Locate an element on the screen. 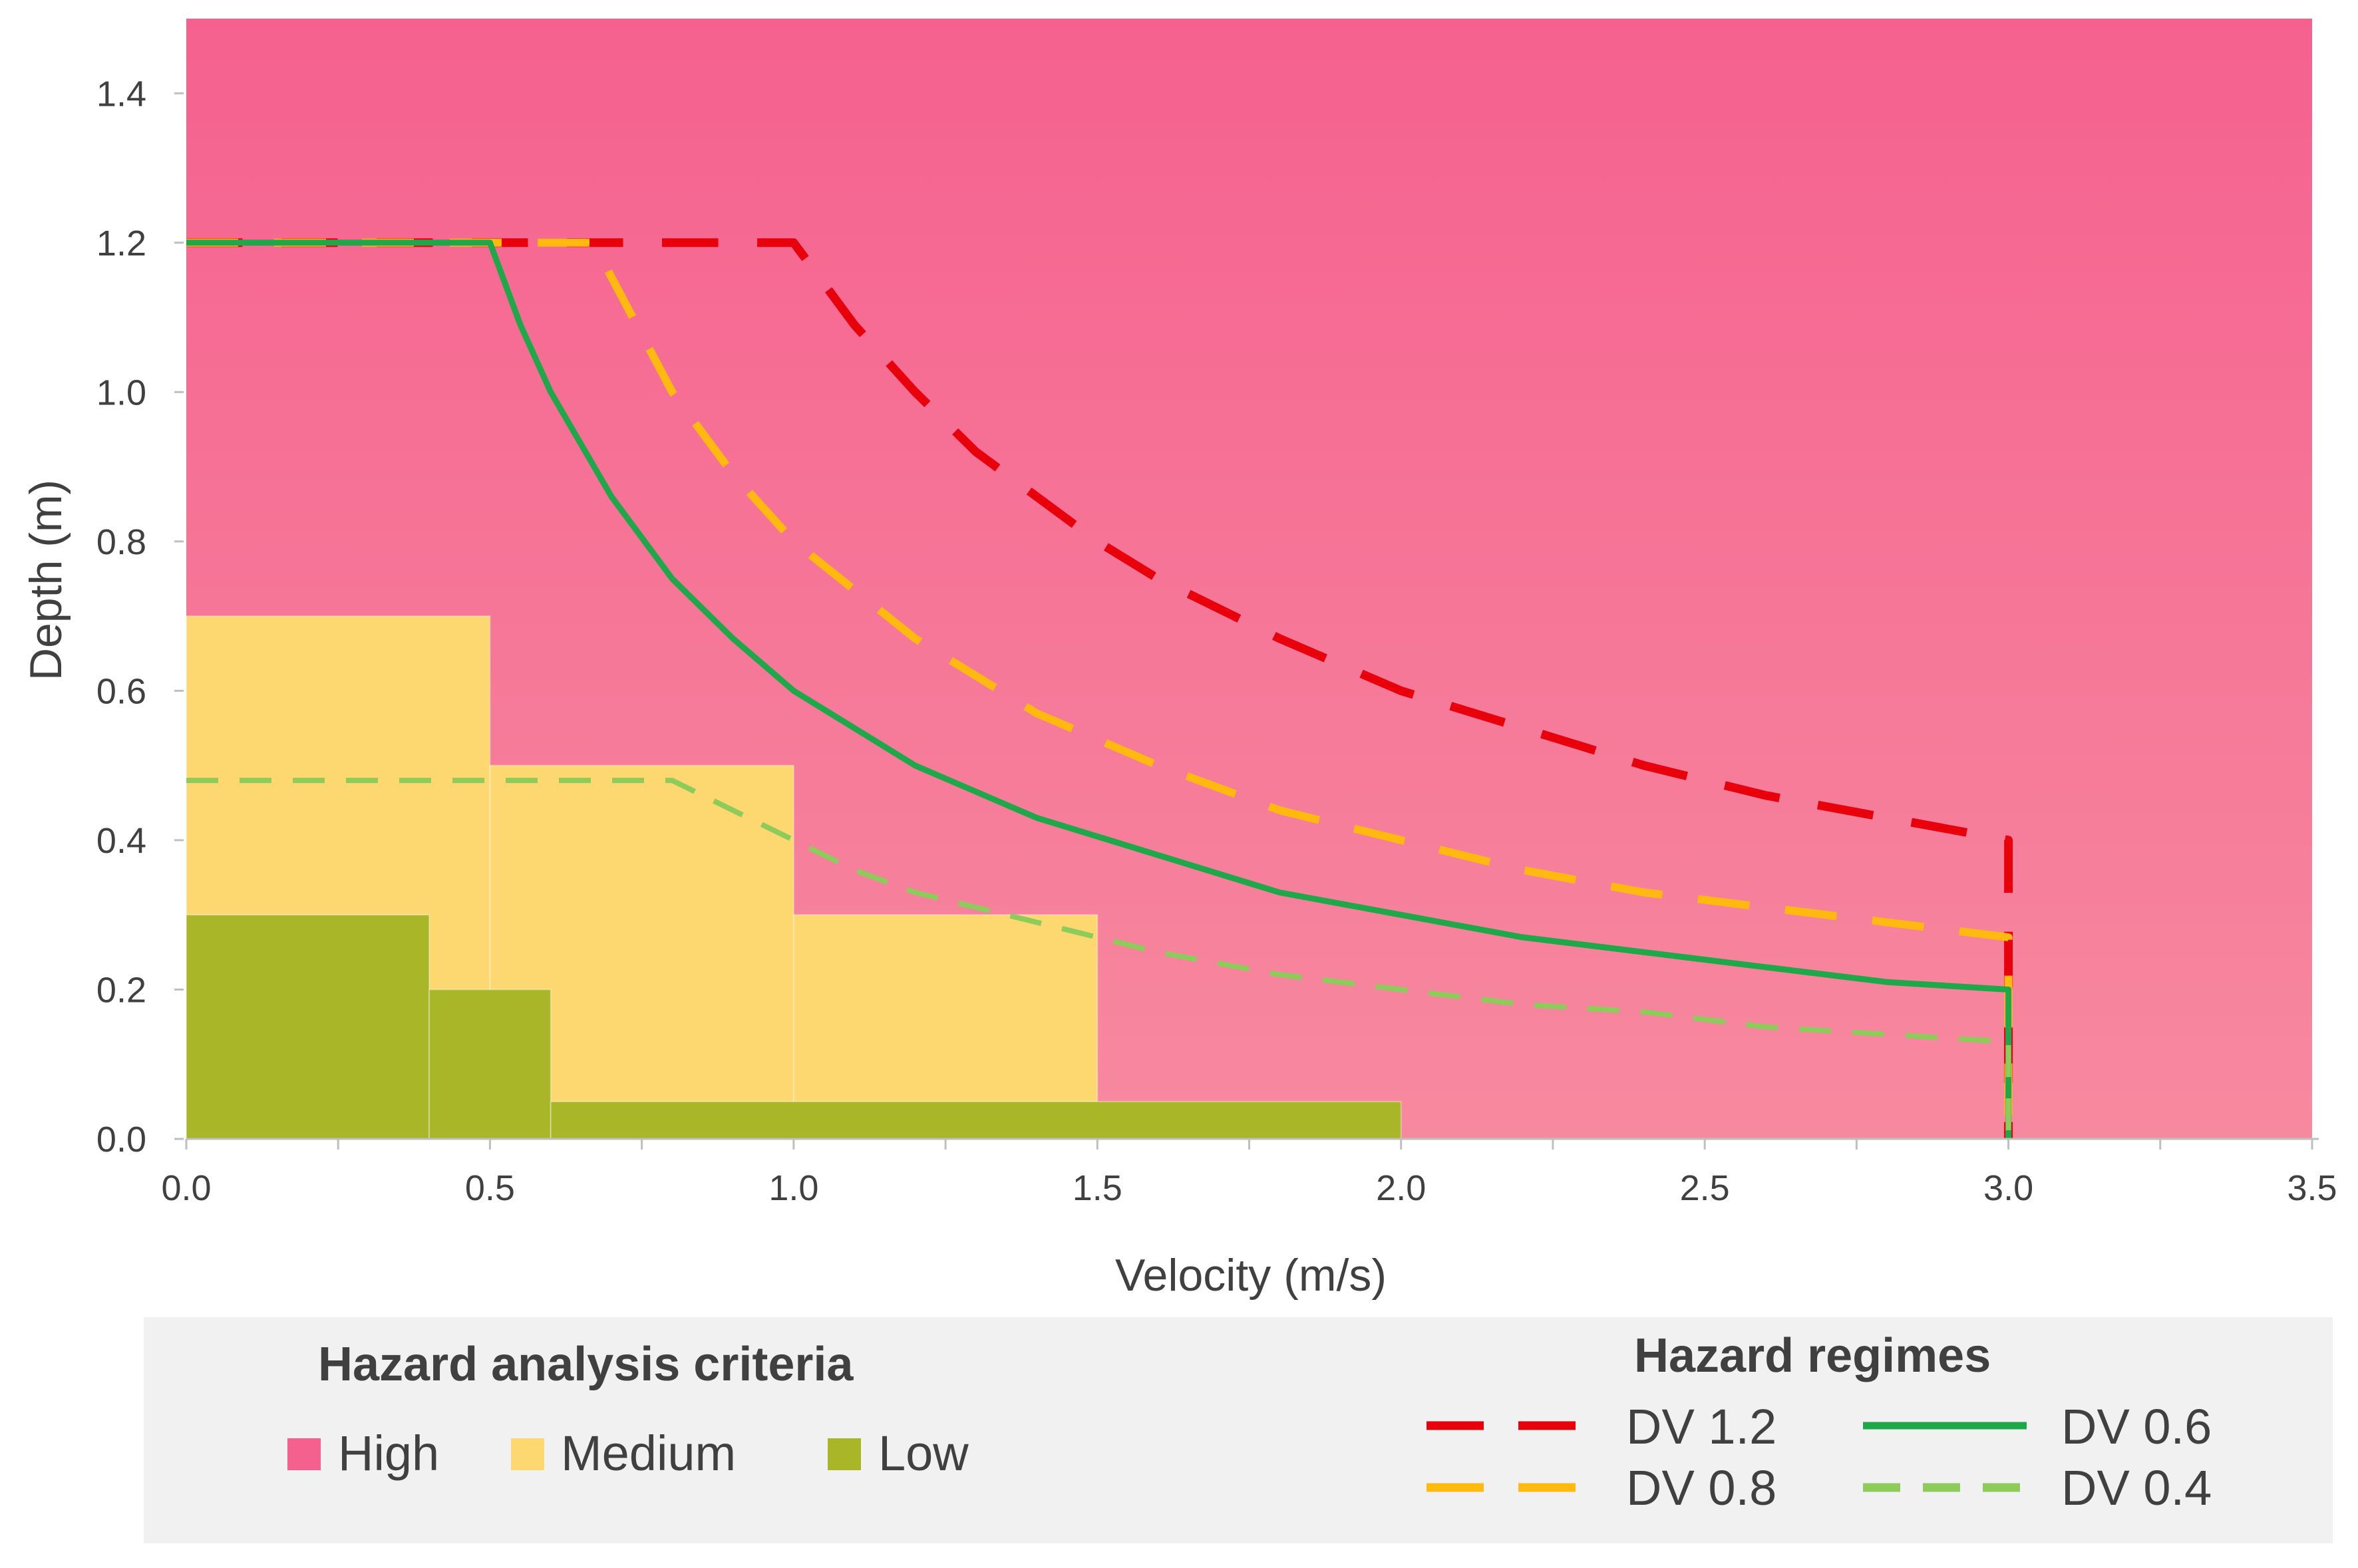 The image size is (2358, 1568). x-tick-label: 2.5 is located at coordinates (1705, 1188).